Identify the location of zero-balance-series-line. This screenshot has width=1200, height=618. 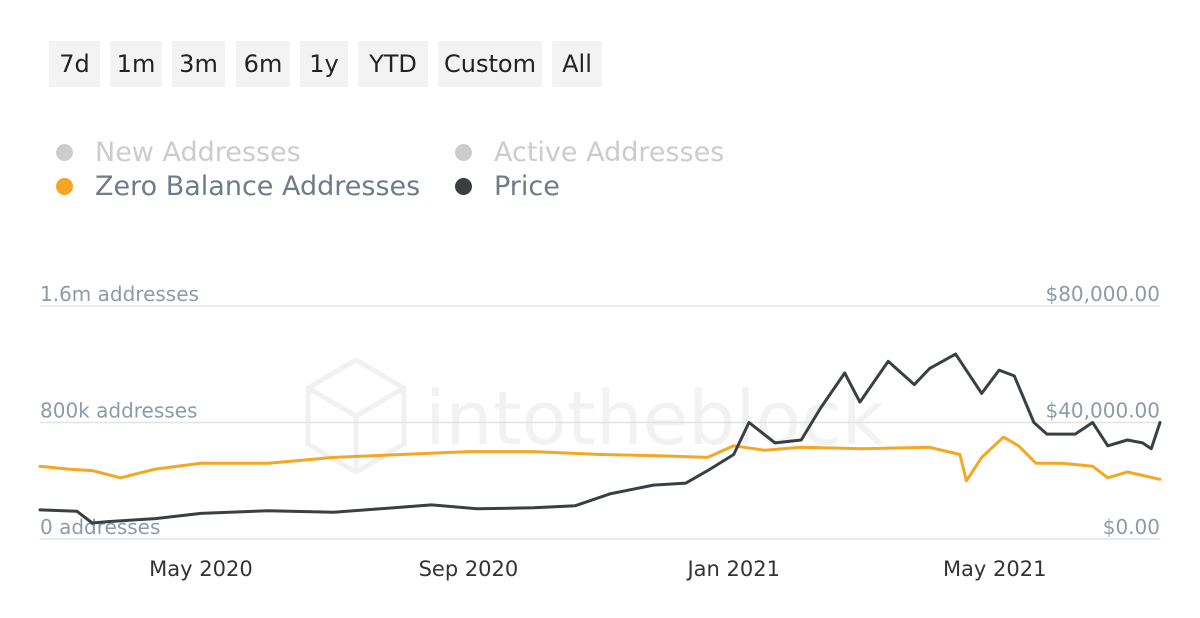
(600, 459).